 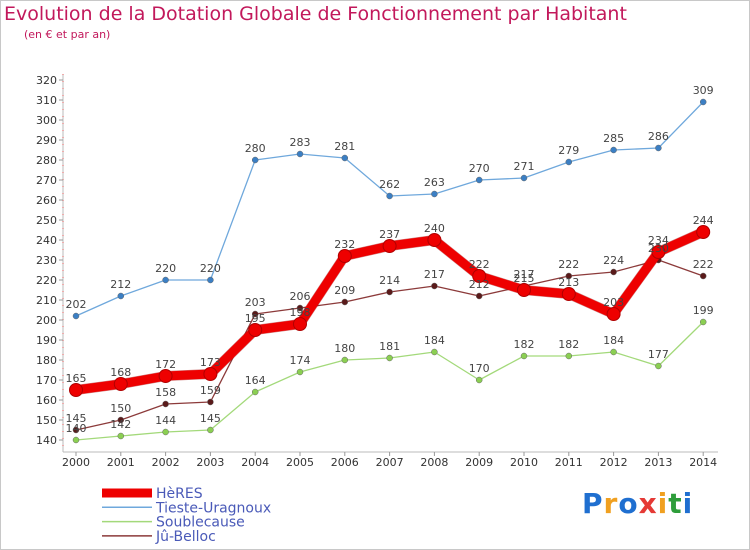 What do you see at coordinates (703, 90) in the screenshot?
I see `data-label: 309` at bounding box center [703, 90].